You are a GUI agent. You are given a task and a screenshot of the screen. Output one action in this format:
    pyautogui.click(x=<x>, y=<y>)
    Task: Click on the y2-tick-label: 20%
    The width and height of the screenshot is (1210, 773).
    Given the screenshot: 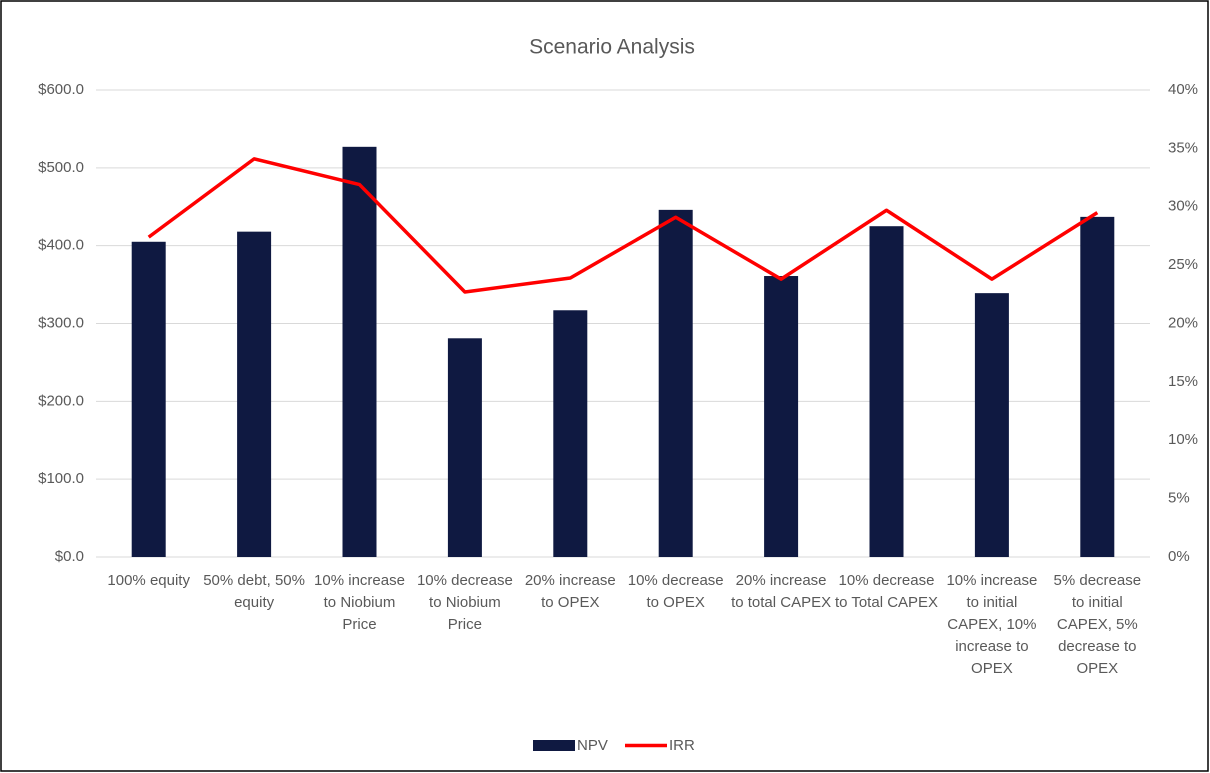 What is the action you would take?
    pyautogui.click(x=1183, y=322)
    